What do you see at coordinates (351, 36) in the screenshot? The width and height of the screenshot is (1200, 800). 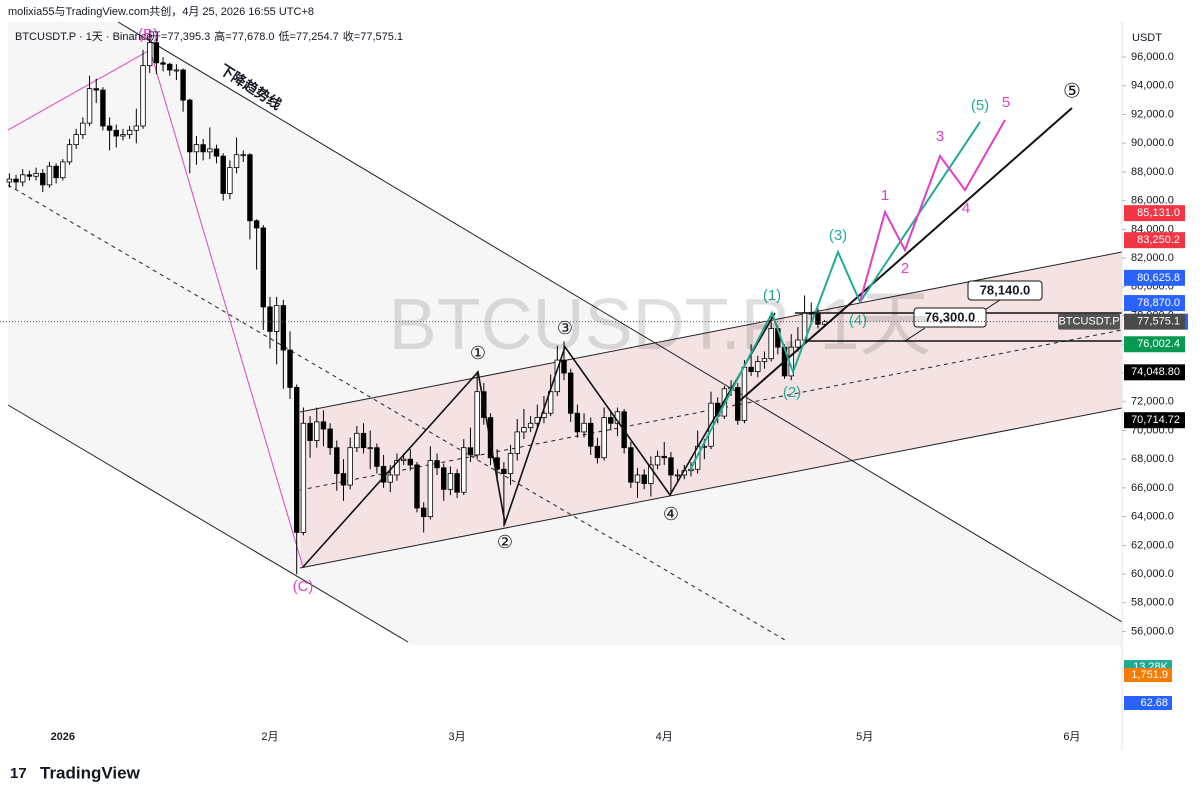 I see `legend-key: 收=` at bounding box center [351, 36].